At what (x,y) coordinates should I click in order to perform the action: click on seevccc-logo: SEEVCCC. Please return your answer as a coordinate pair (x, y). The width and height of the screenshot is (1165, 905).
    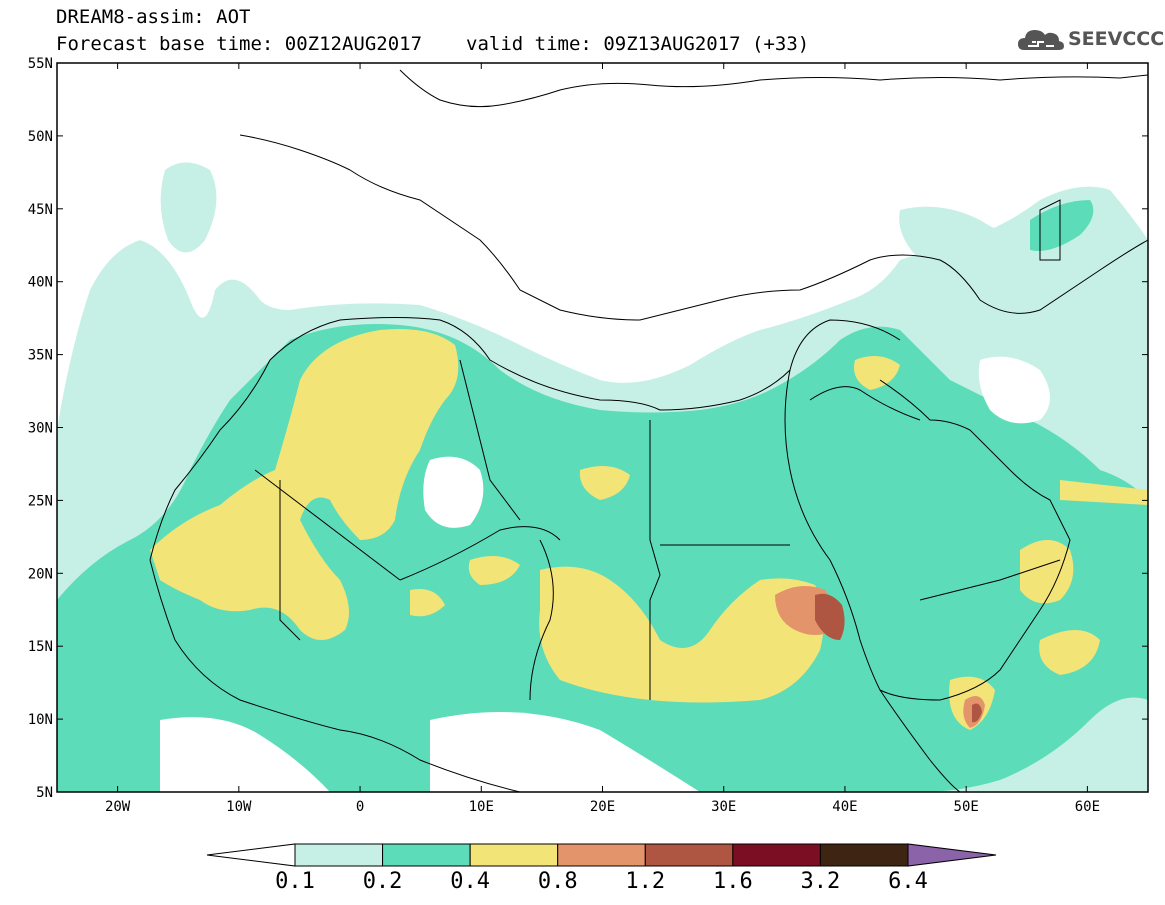
    Looking at the image, I should click on (1090, 39).